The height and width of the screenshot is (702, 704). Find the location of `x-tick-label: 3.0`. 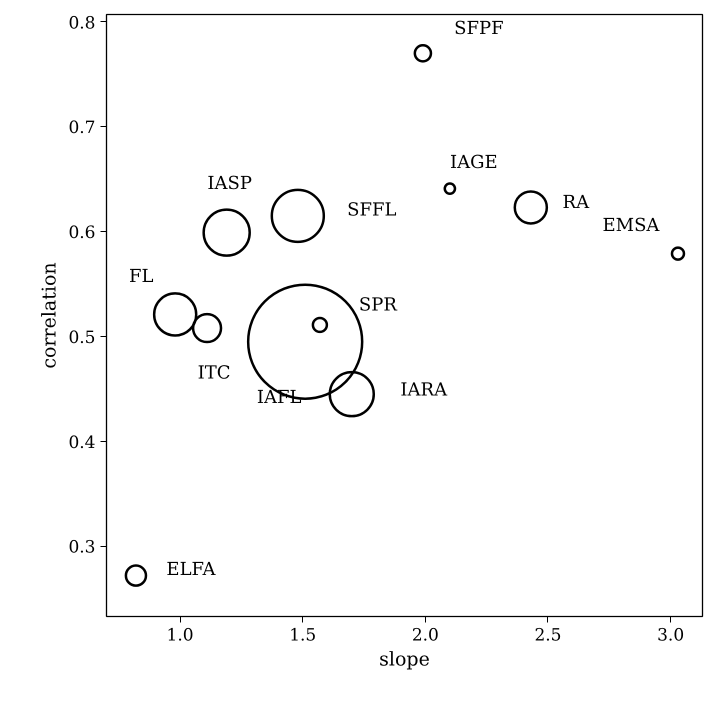

x-tick-label: 3.0 is located at coordinates (670, 636).